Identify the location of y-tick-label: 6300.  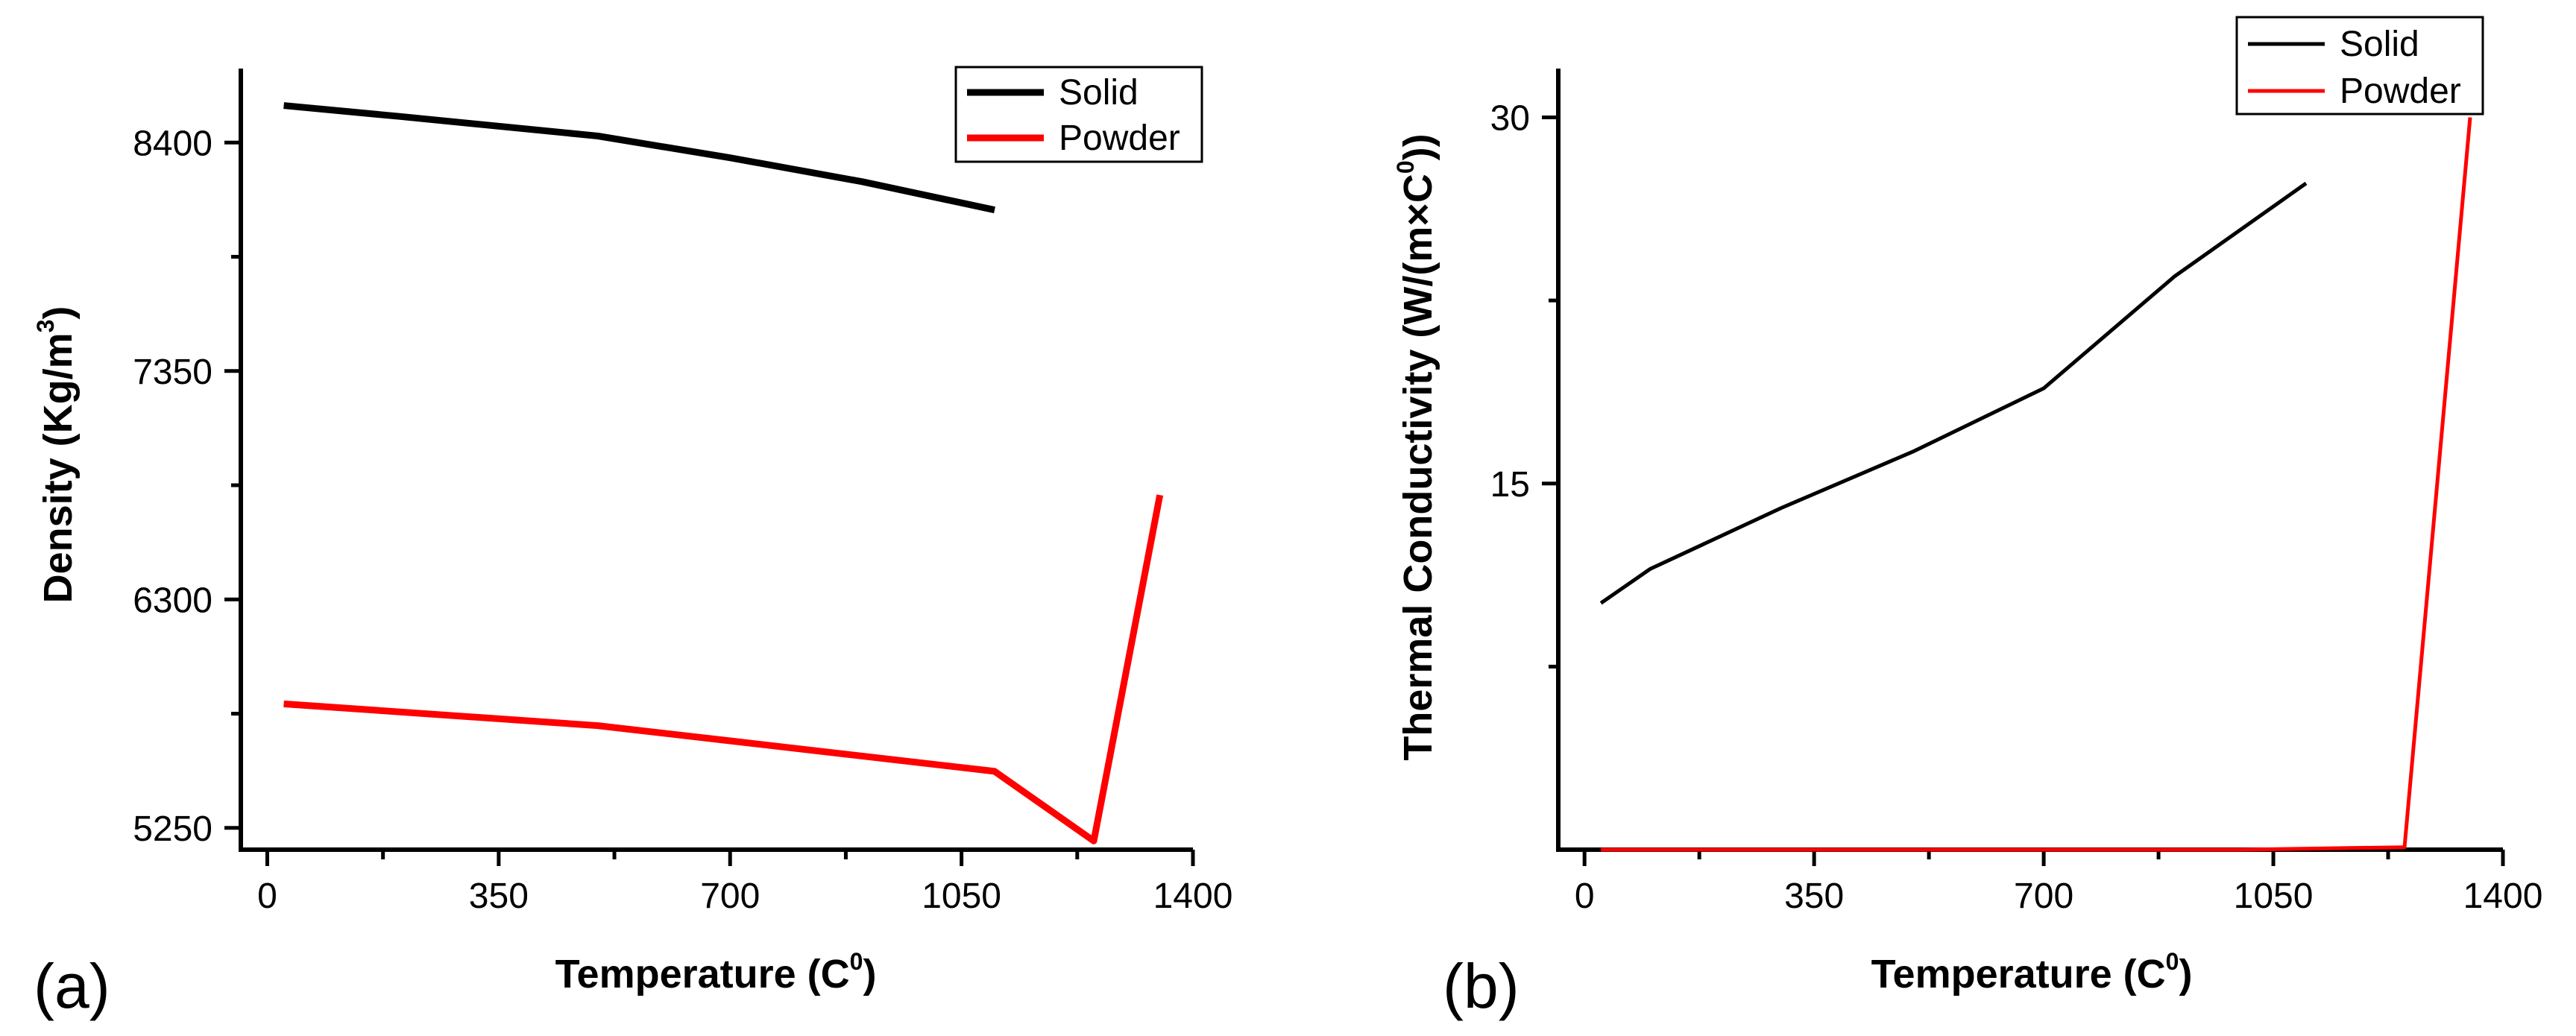
(172, 600).